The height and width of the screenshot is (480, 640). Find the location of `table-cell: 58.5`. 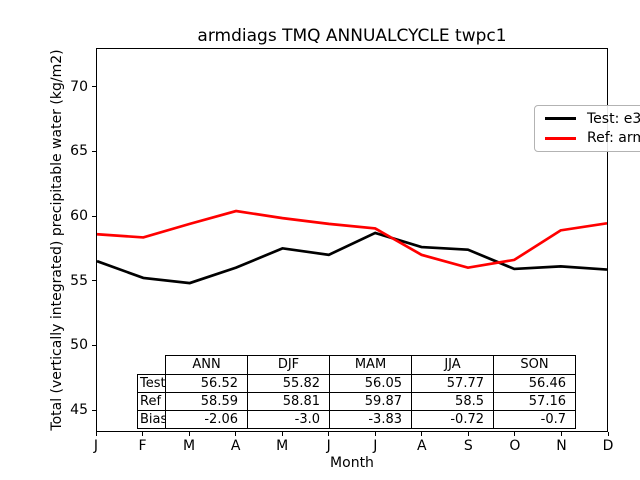

table-cell: 58.5 is located at coordinates (452, 401).